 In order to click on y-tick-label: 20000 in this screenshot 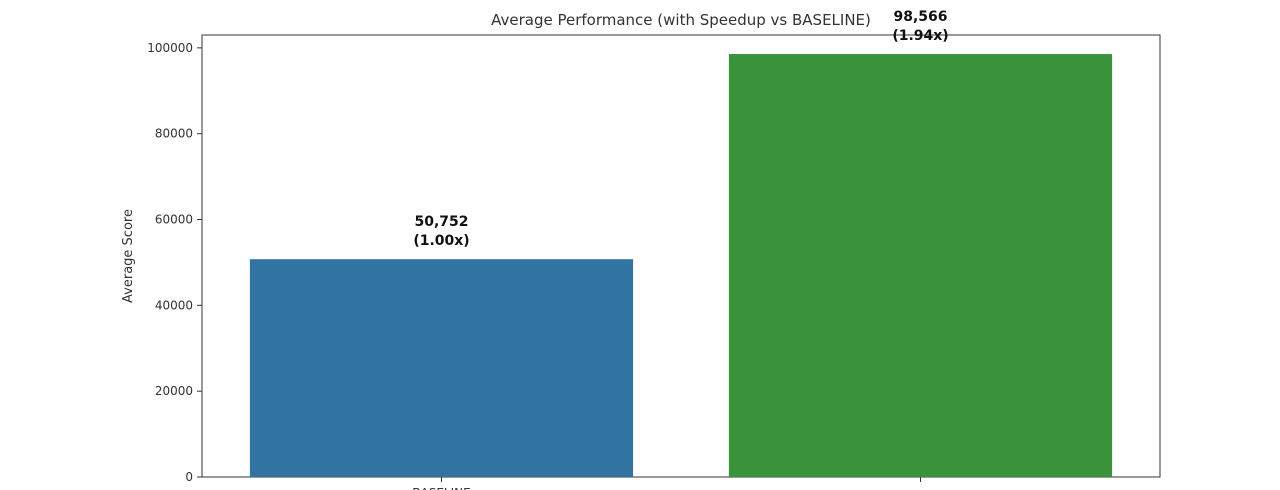, I will do `click(174, 391)`.